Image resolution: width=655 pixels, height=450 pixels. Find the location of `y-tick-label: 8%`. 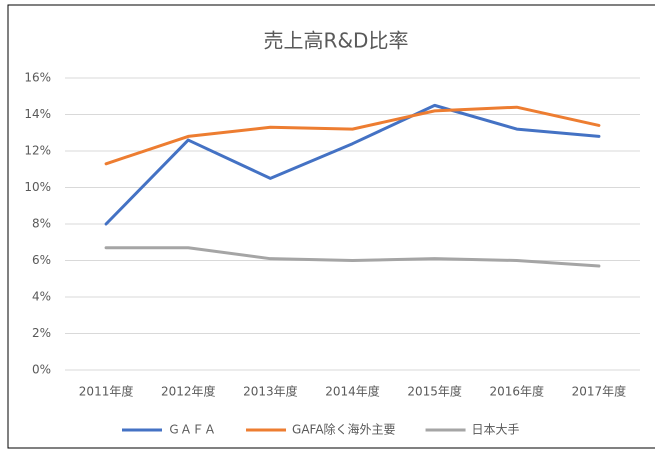

y-tick-label: 8% is located at coordinates (41, 224).